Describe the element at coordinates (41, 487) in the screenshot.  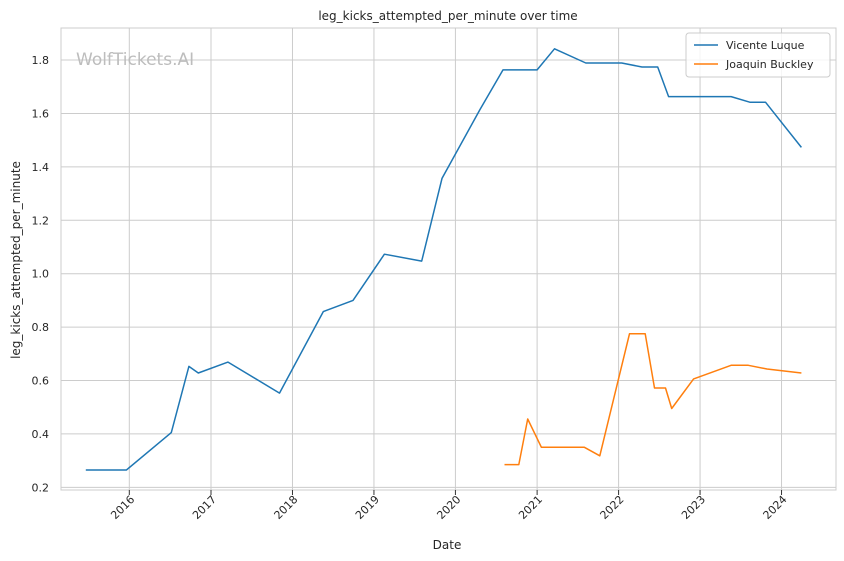
I see `y-tick-label: 0.2` at that location.